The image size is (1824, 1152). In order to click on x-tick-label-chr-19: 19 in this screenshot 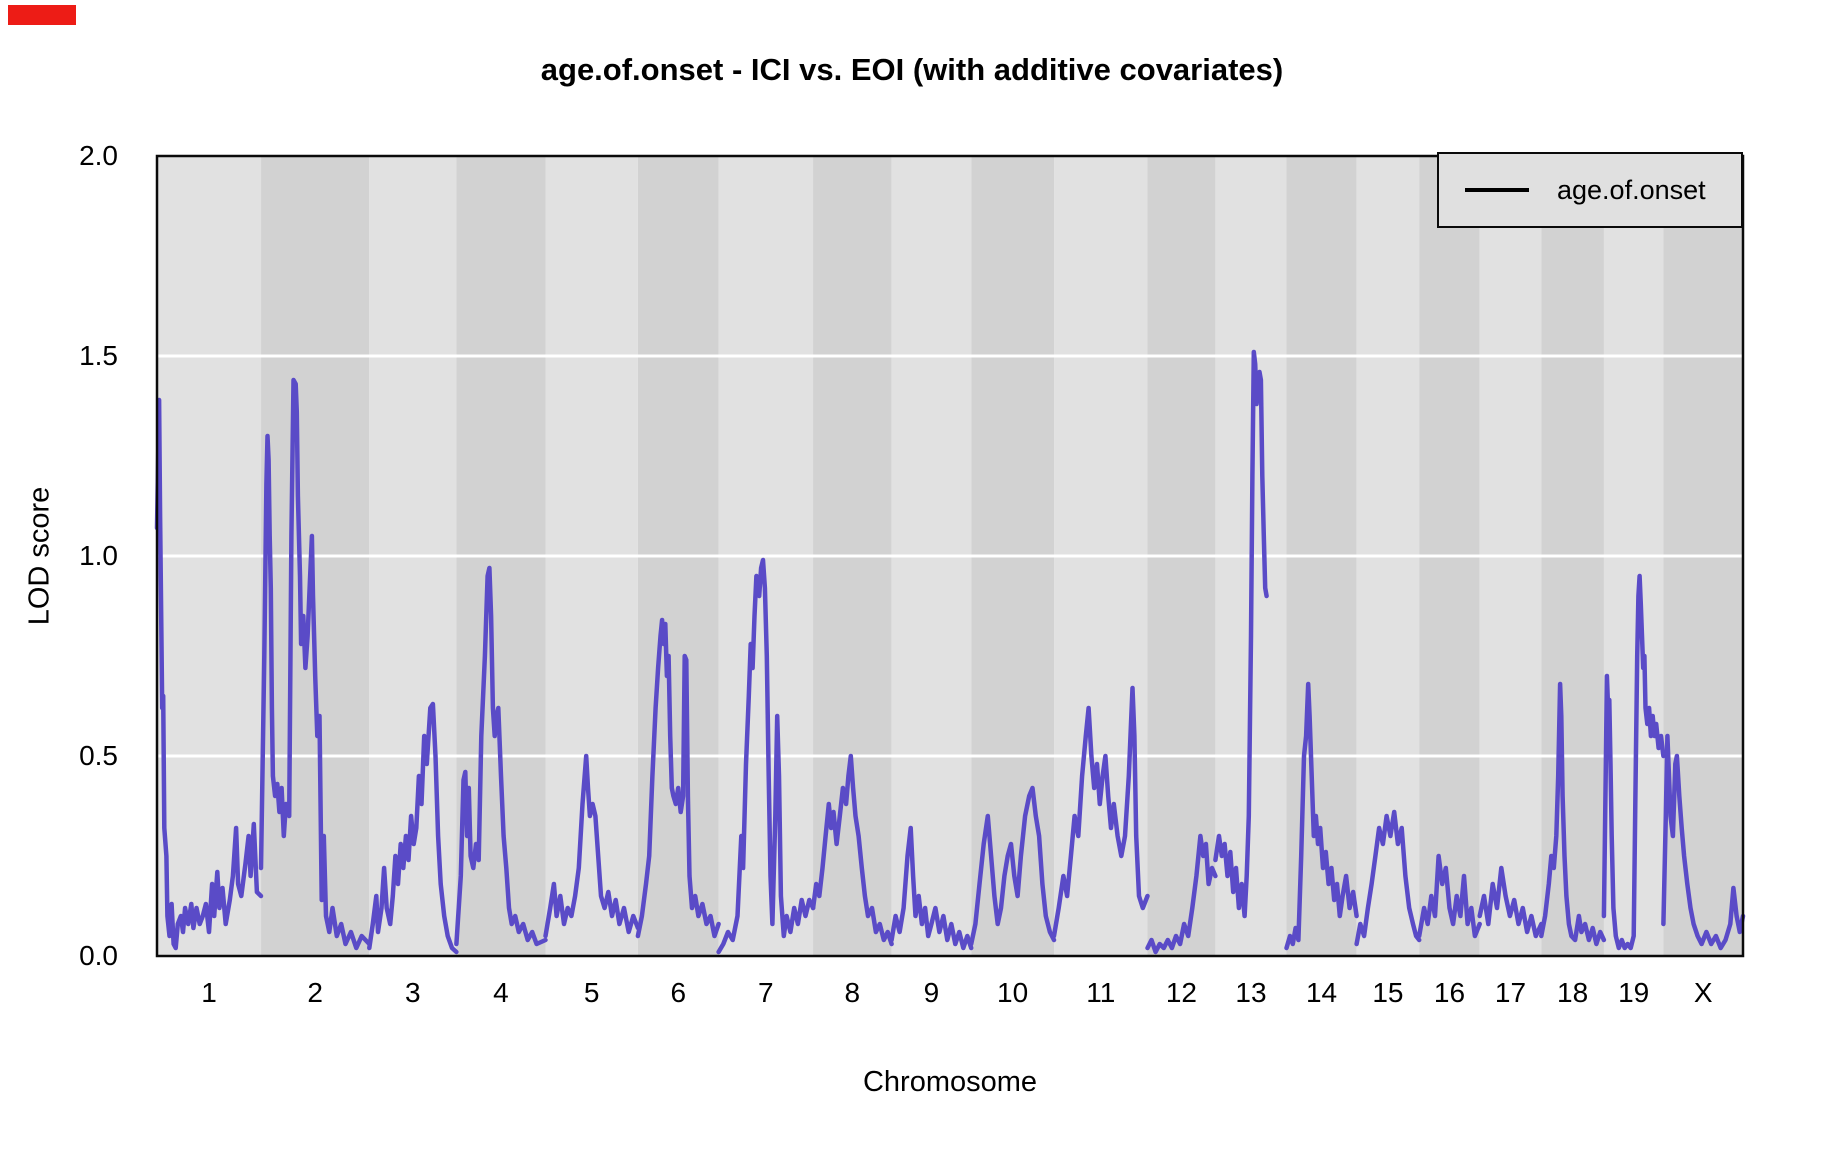, I will do `click(1634, 992)`.